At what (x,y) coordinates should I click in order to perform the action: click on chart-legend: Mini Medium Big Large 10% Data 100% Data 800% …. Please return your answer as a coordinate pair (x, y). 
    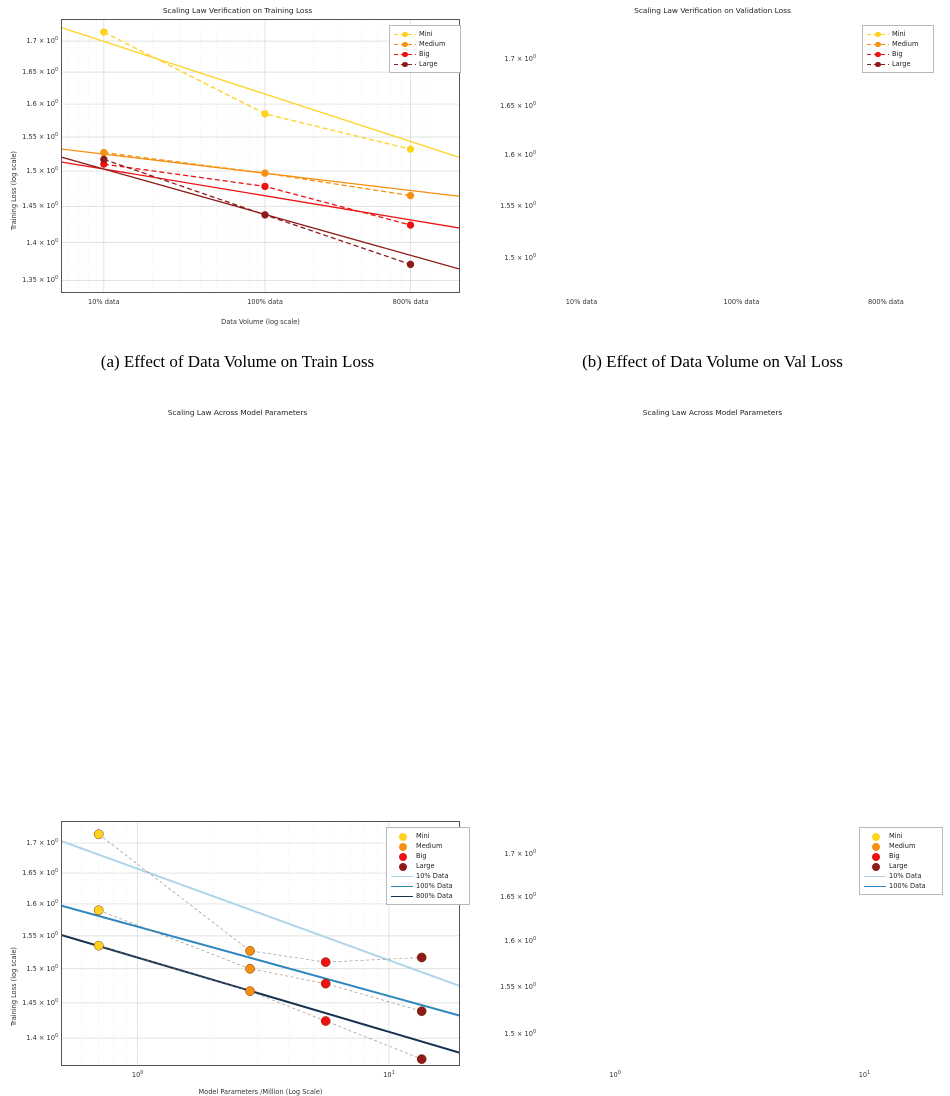
    Looking at the image, I should click on (428, 866).